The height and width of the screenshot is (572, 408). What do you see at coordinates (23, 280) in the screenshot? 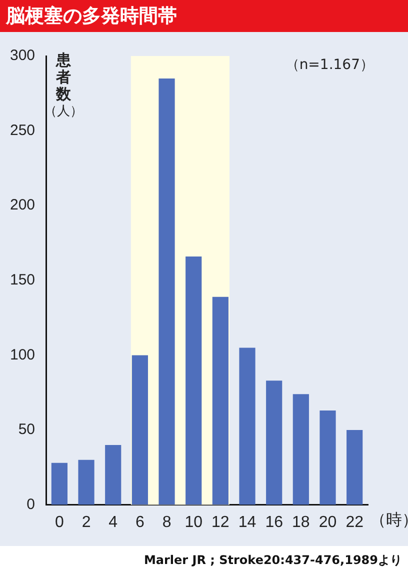
I see `y-tick-label: 150` at bounding box center [23, 280].